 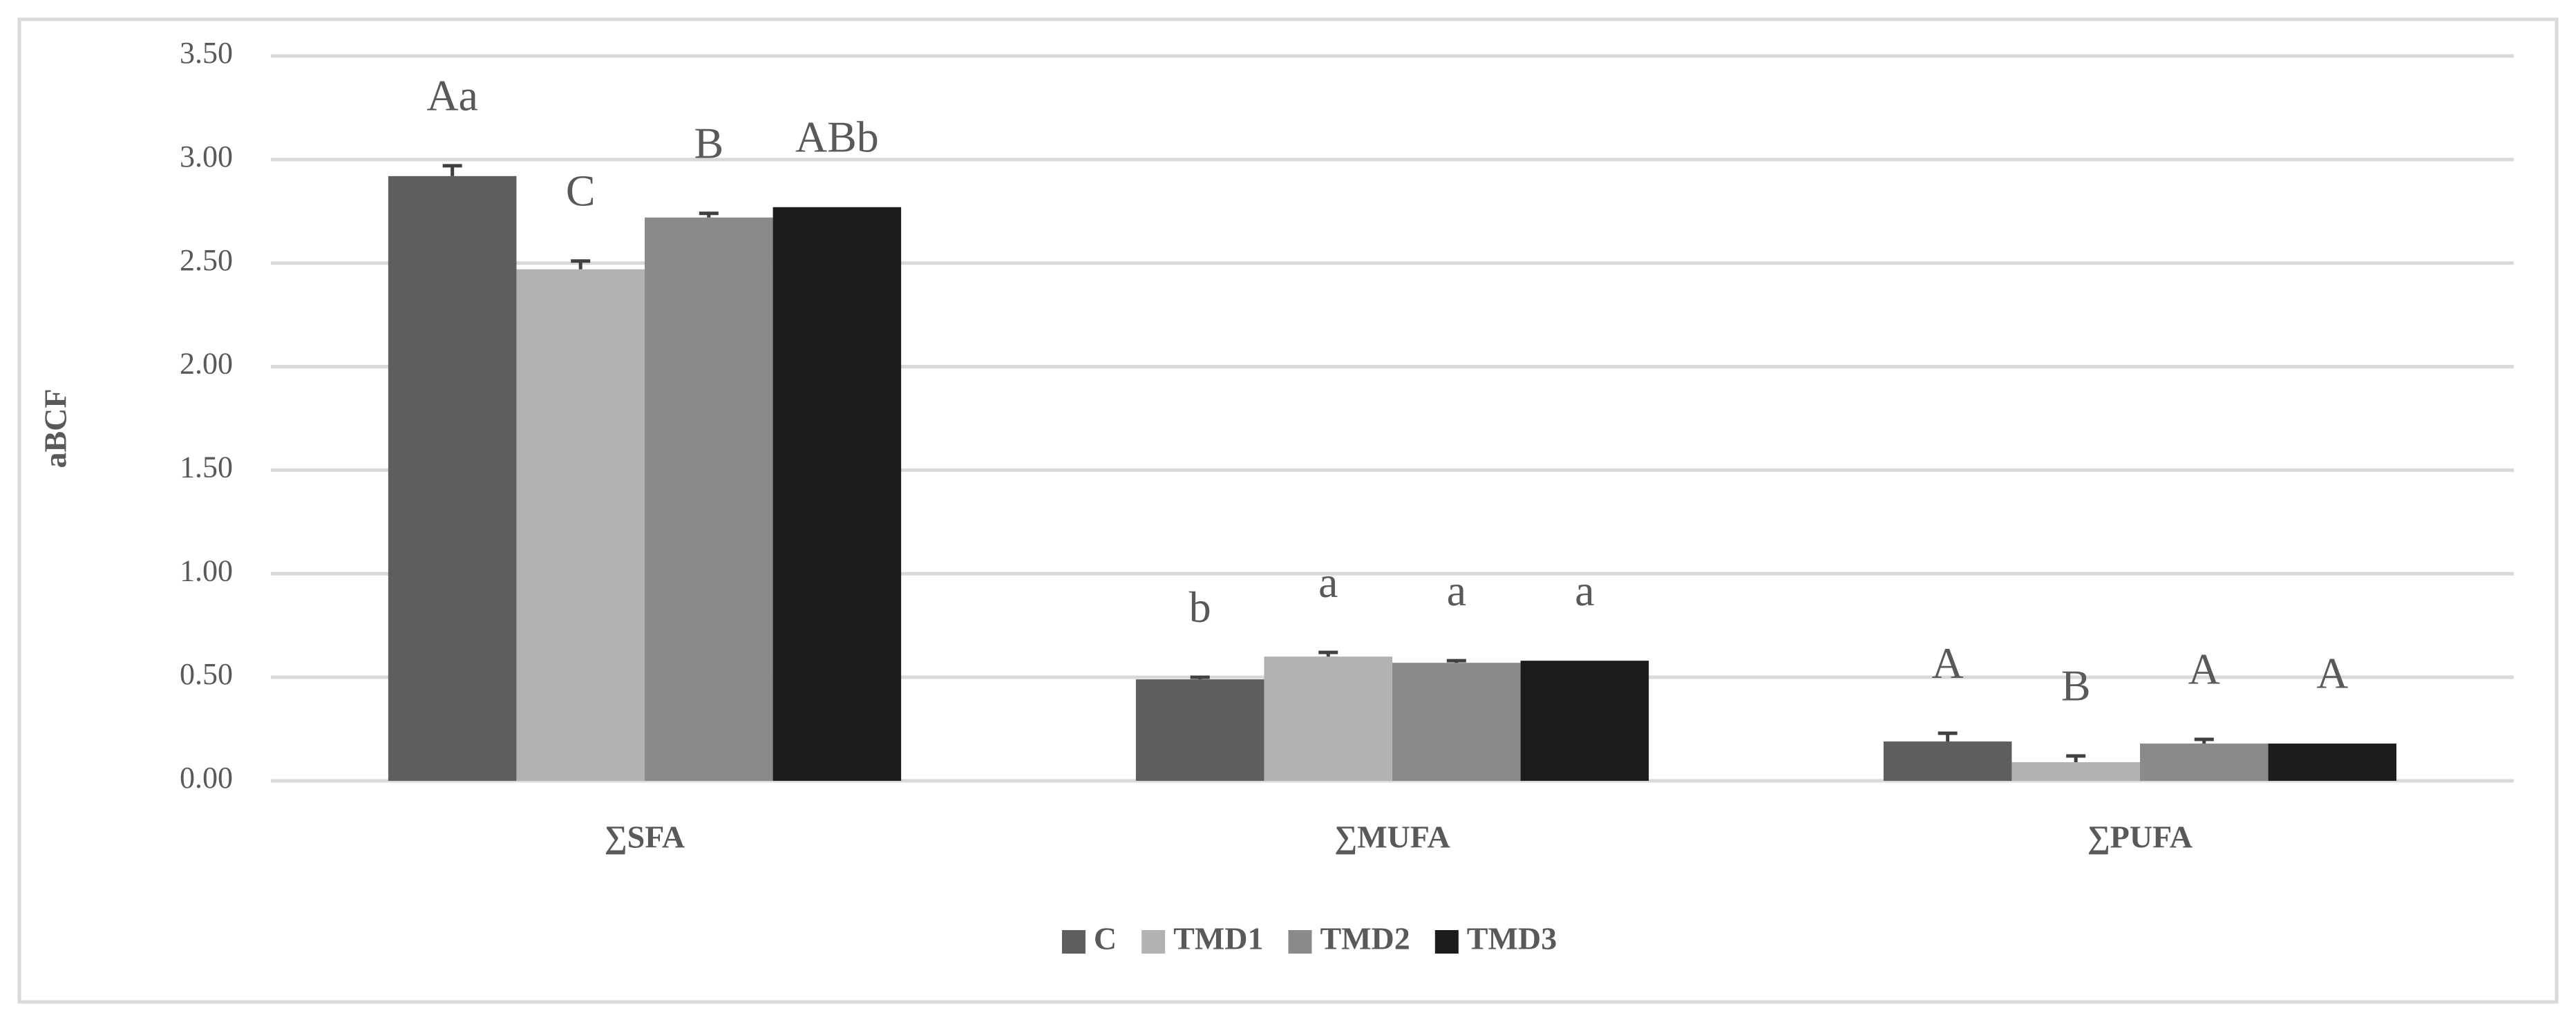 What do you see at coordinates (206, 467) in the screenshot?
I see `y-tick-label: 1.50` at bounding box center [206, 467].